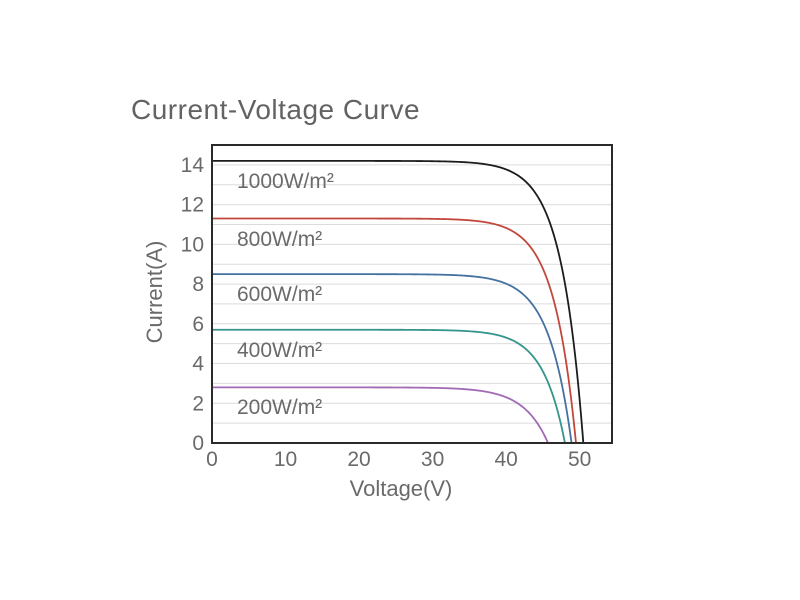  Describe the element at coordinates (280, 350) in the screenshot. I see `curve-label-400w: 400W/m²` at that location.